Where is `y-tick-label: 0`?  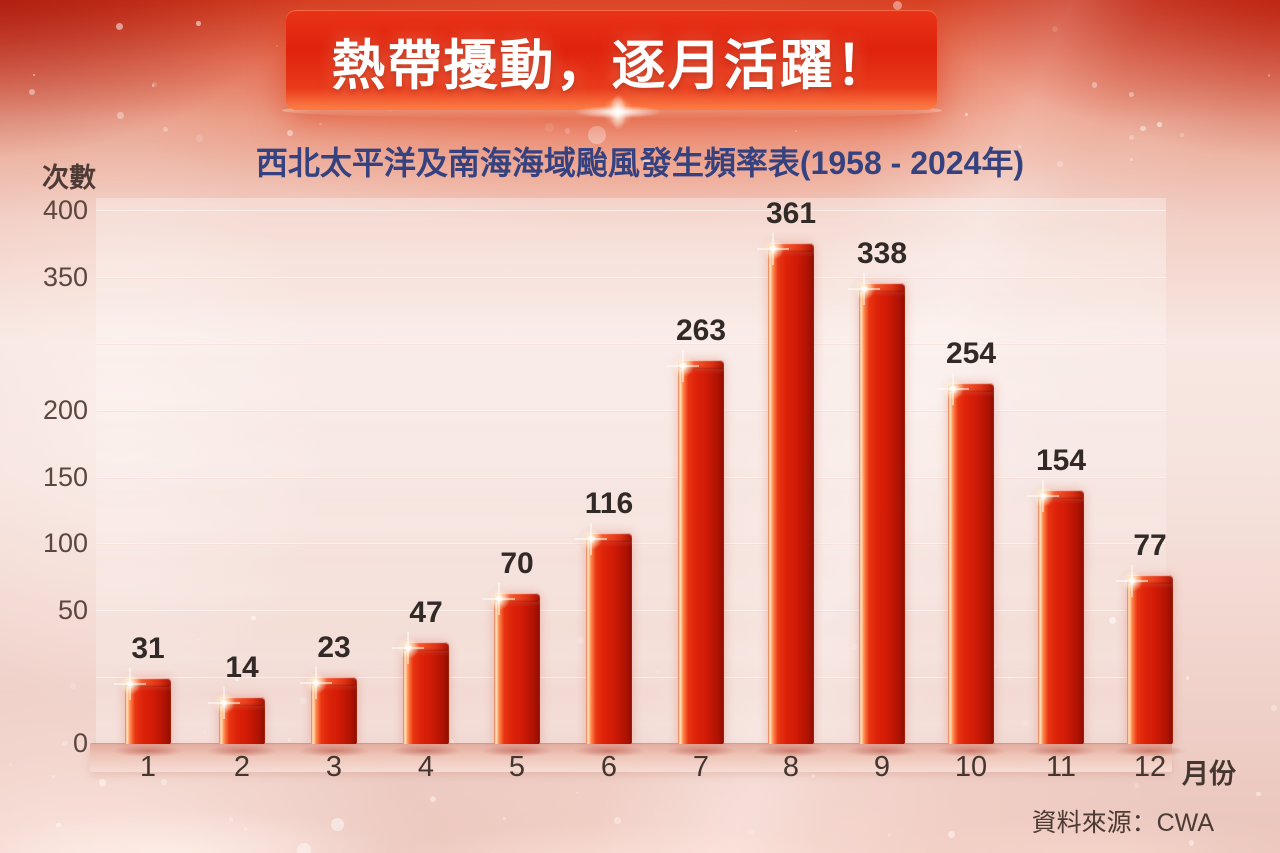
y-tick-label: 0 is located at coordinates (80, 743).